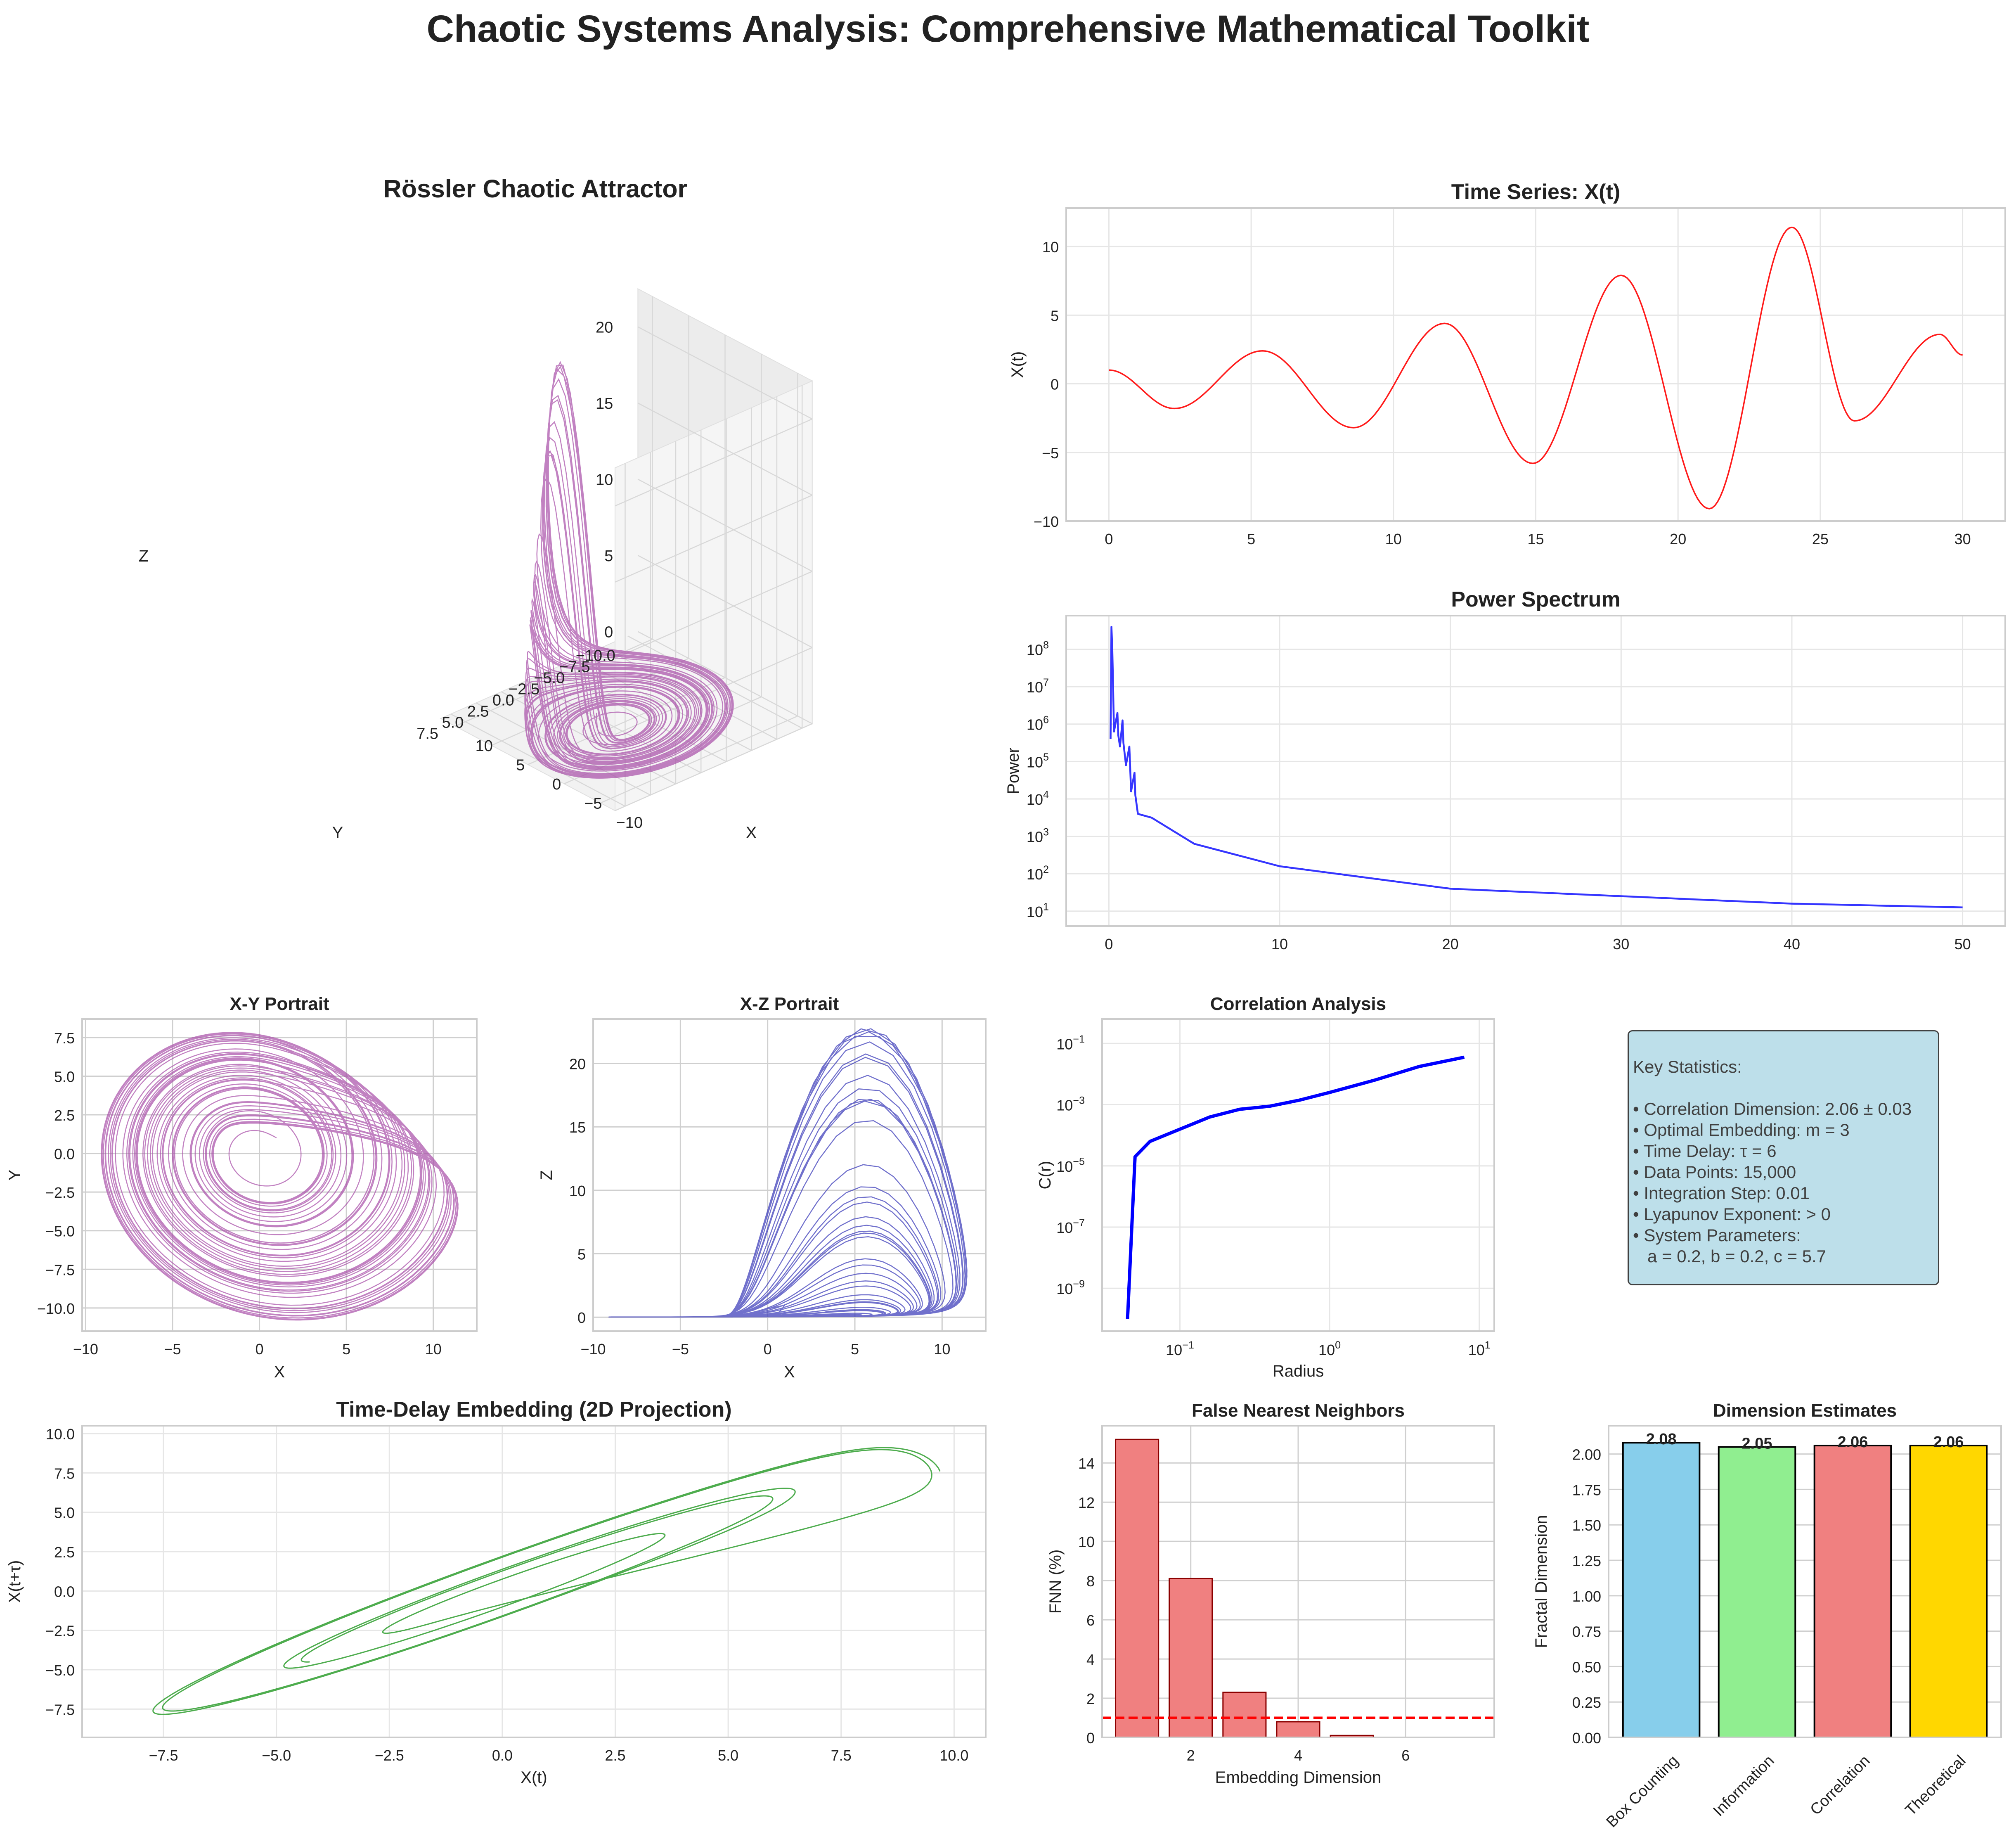 The width and height of the screenshot is (2016, 1839). What do you see at coordinates (1586, 1738) in the screenshot?
I see `y-tick-label: 0.00` at bounding box center [1586, 1738].